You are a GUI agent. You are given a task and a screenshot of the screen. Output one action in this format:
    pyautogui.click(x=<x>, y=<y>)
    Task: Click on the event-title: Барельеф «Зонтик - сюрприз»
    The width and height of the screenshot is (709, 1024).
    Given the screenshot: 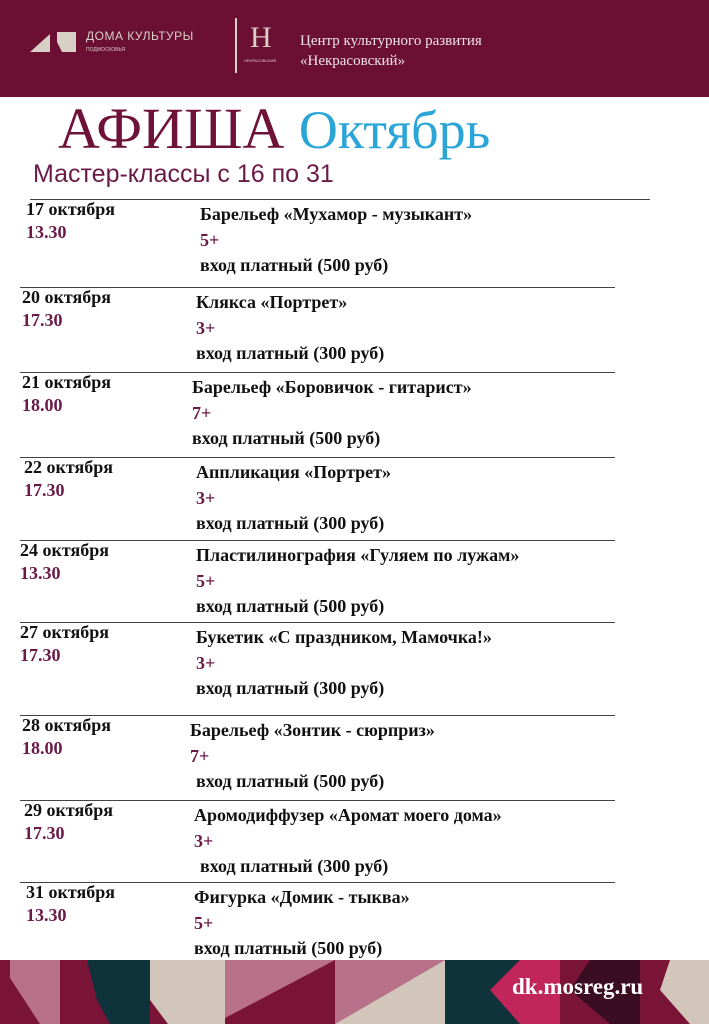 What is the action you would take?
    pyautogui.click(x=312, y=730)
    